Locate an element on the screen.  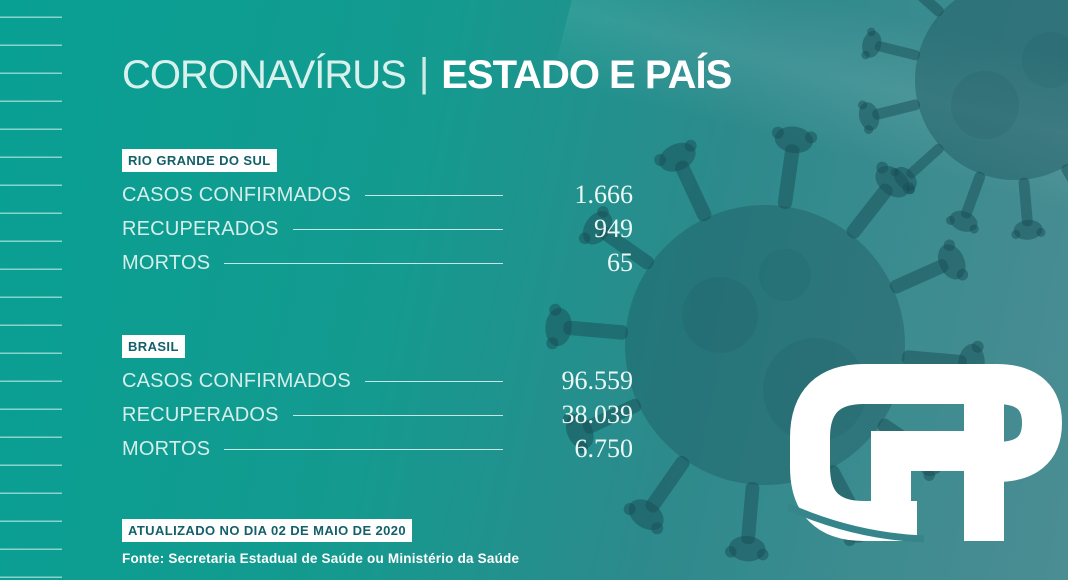
title-light: CORONAVÍRUS is located at coordinates (264, 75).